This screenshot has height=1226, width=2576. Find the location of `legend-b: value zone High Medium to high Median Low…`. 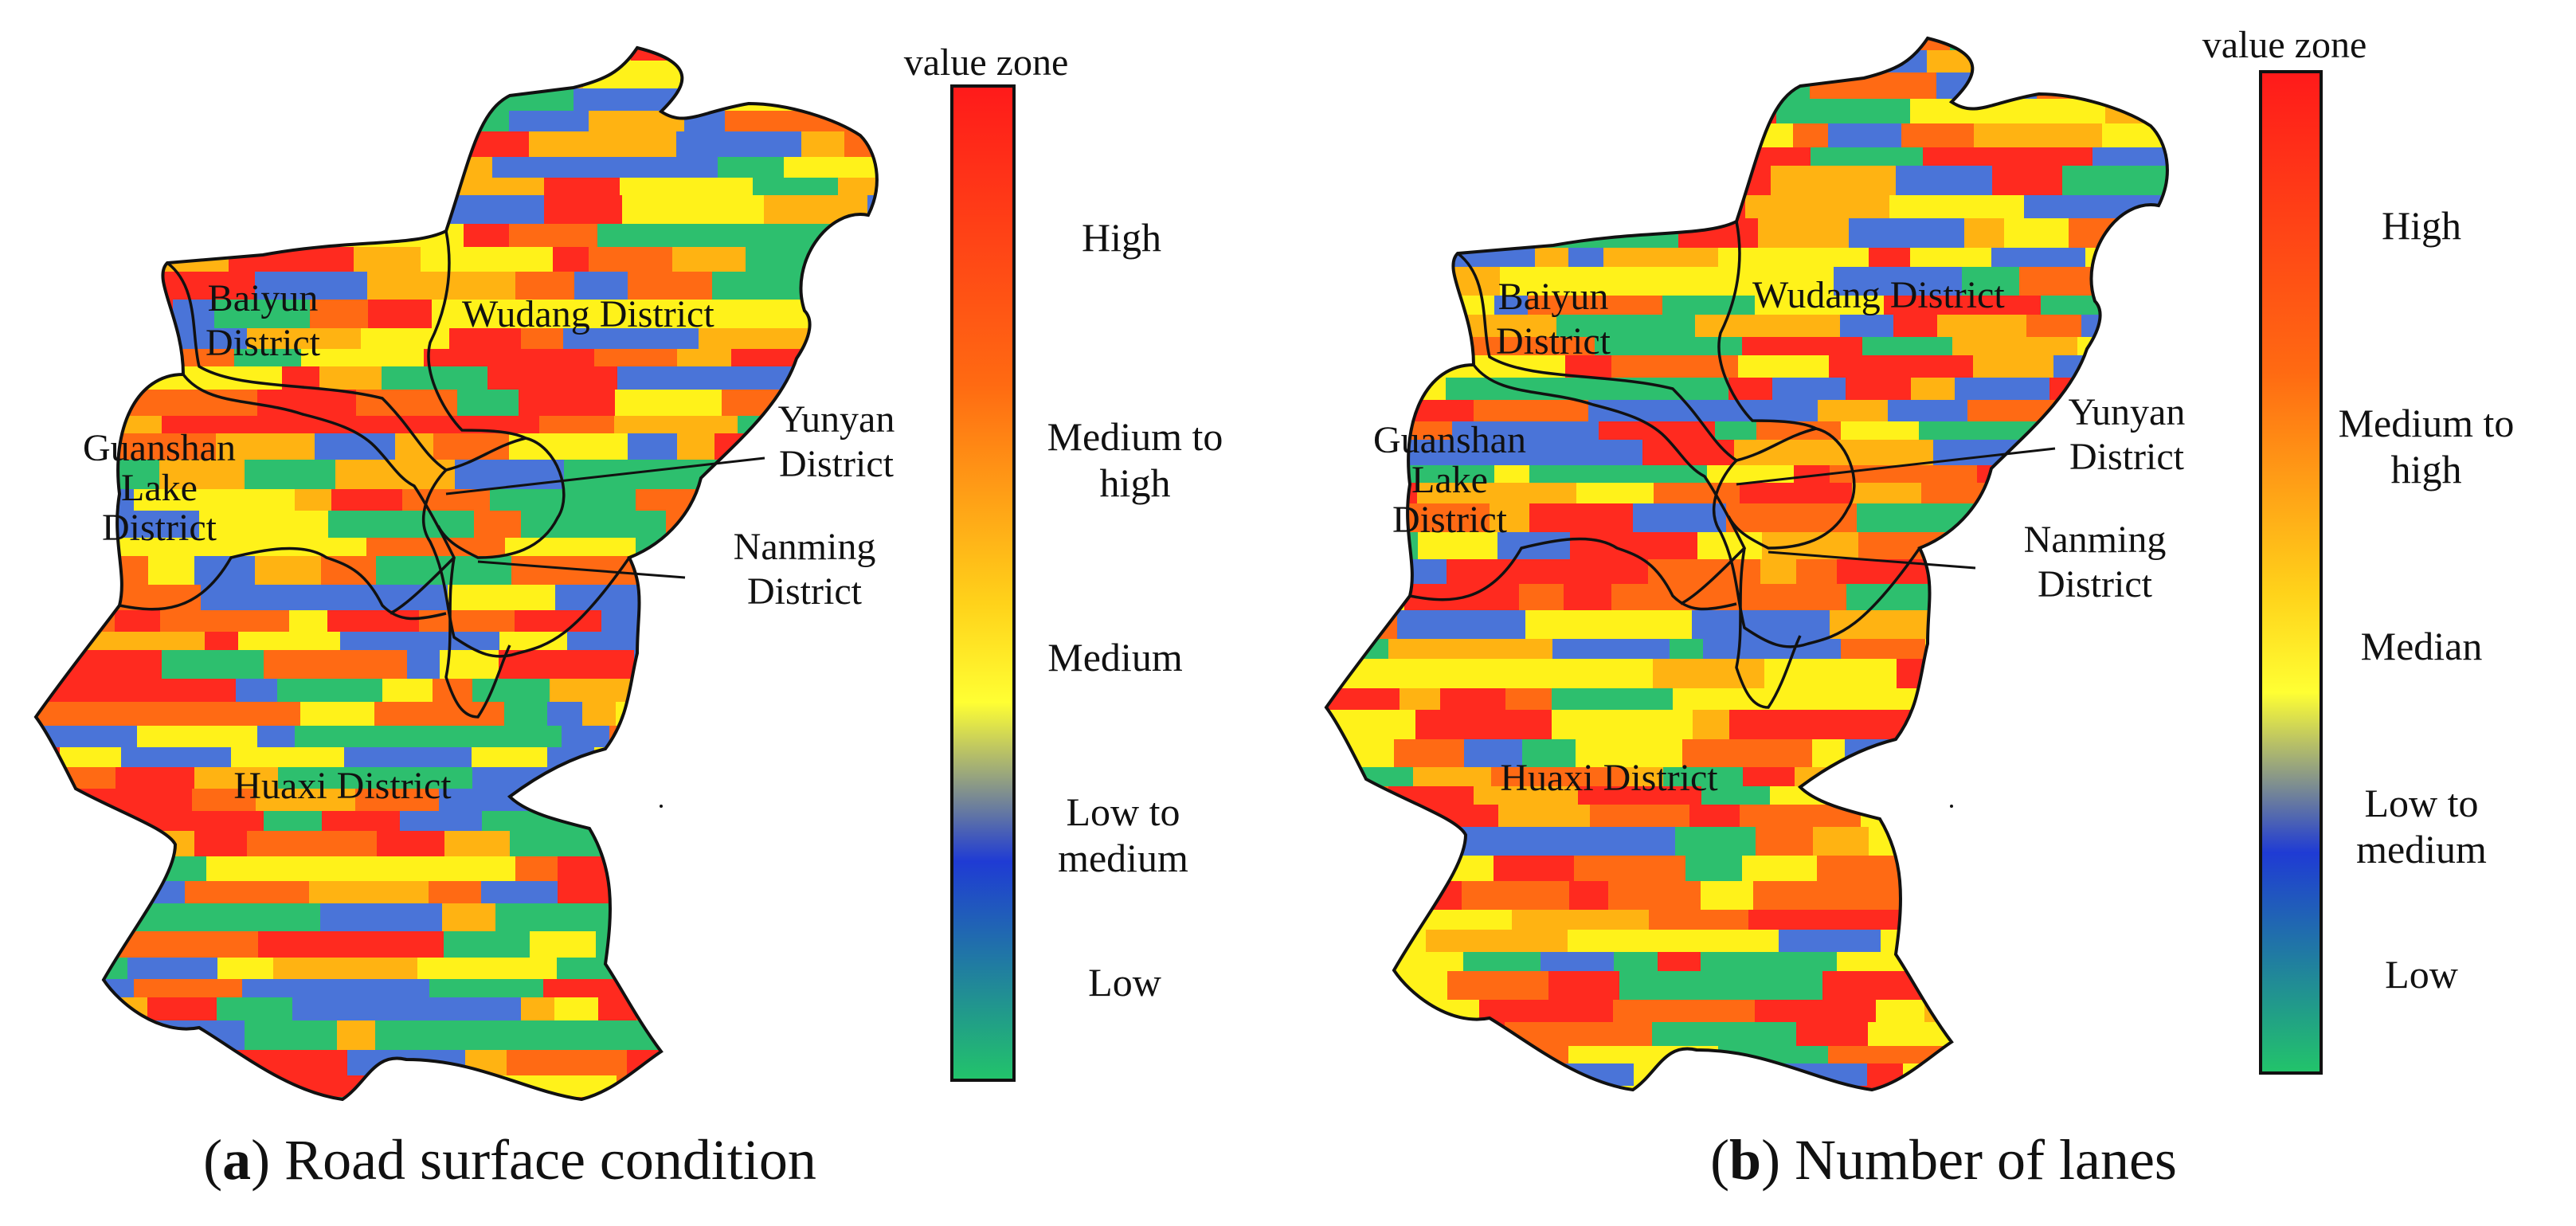

legend-b: value zone High Medium to high Median Low… is located at coordinates (2358, 549).